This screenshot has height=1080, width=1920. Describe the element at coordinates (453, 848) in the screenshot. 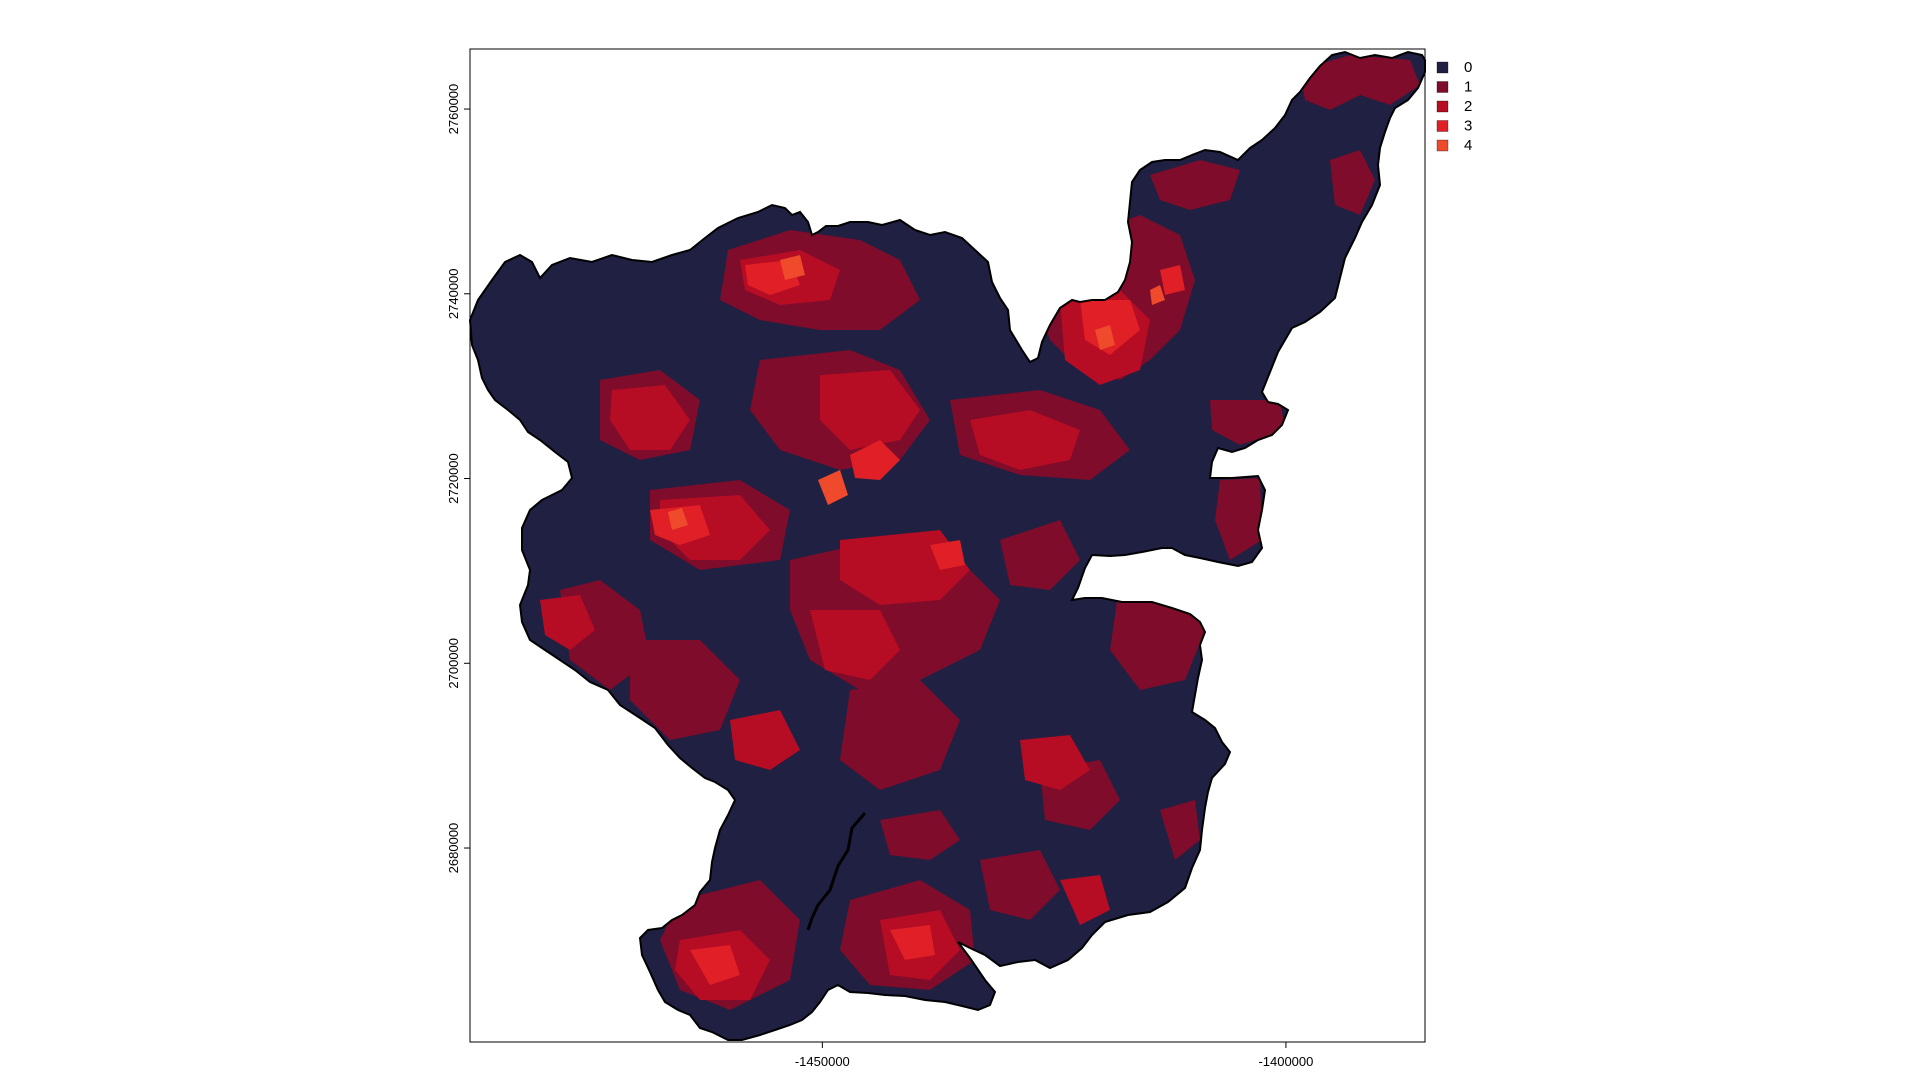

I see `y-tick-label: 2680000` at that location.